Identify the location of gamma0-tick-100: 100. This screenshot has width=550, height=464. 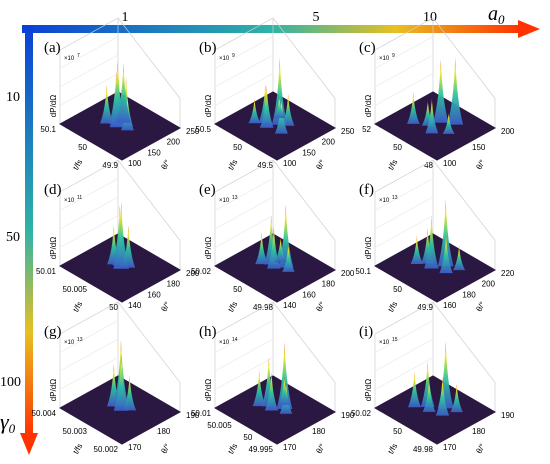
(10, 382).